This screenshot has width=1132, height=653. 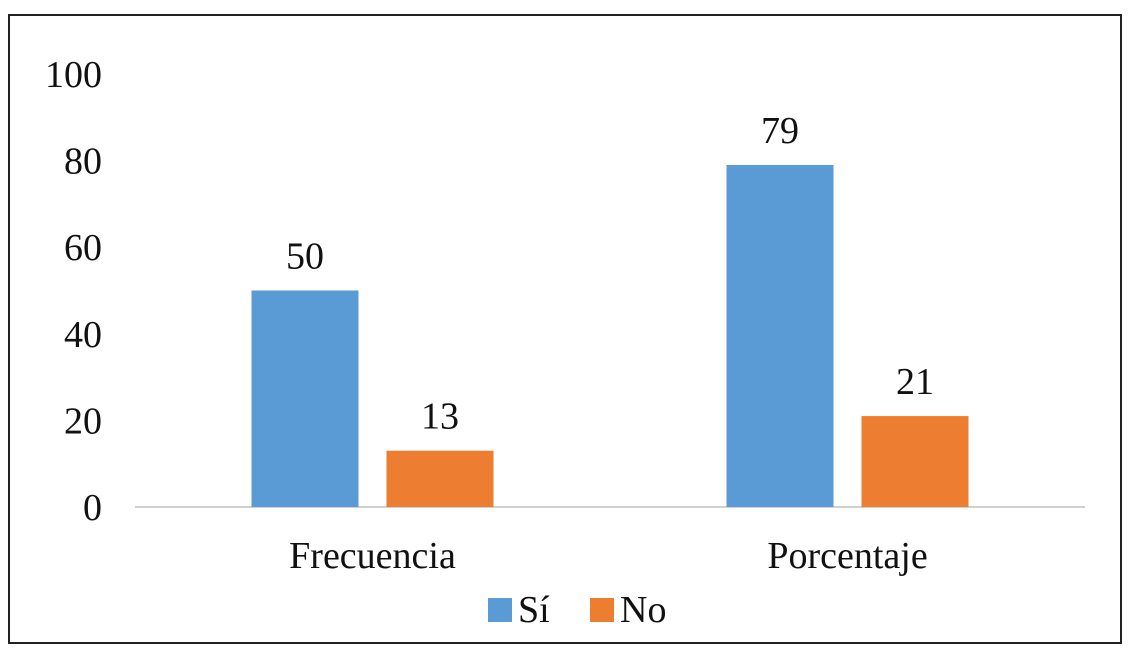 What do you see at coordinates (83, 162) in the screenshot?
I see `y-tick-label: 80` at bounding box center [83, 162].